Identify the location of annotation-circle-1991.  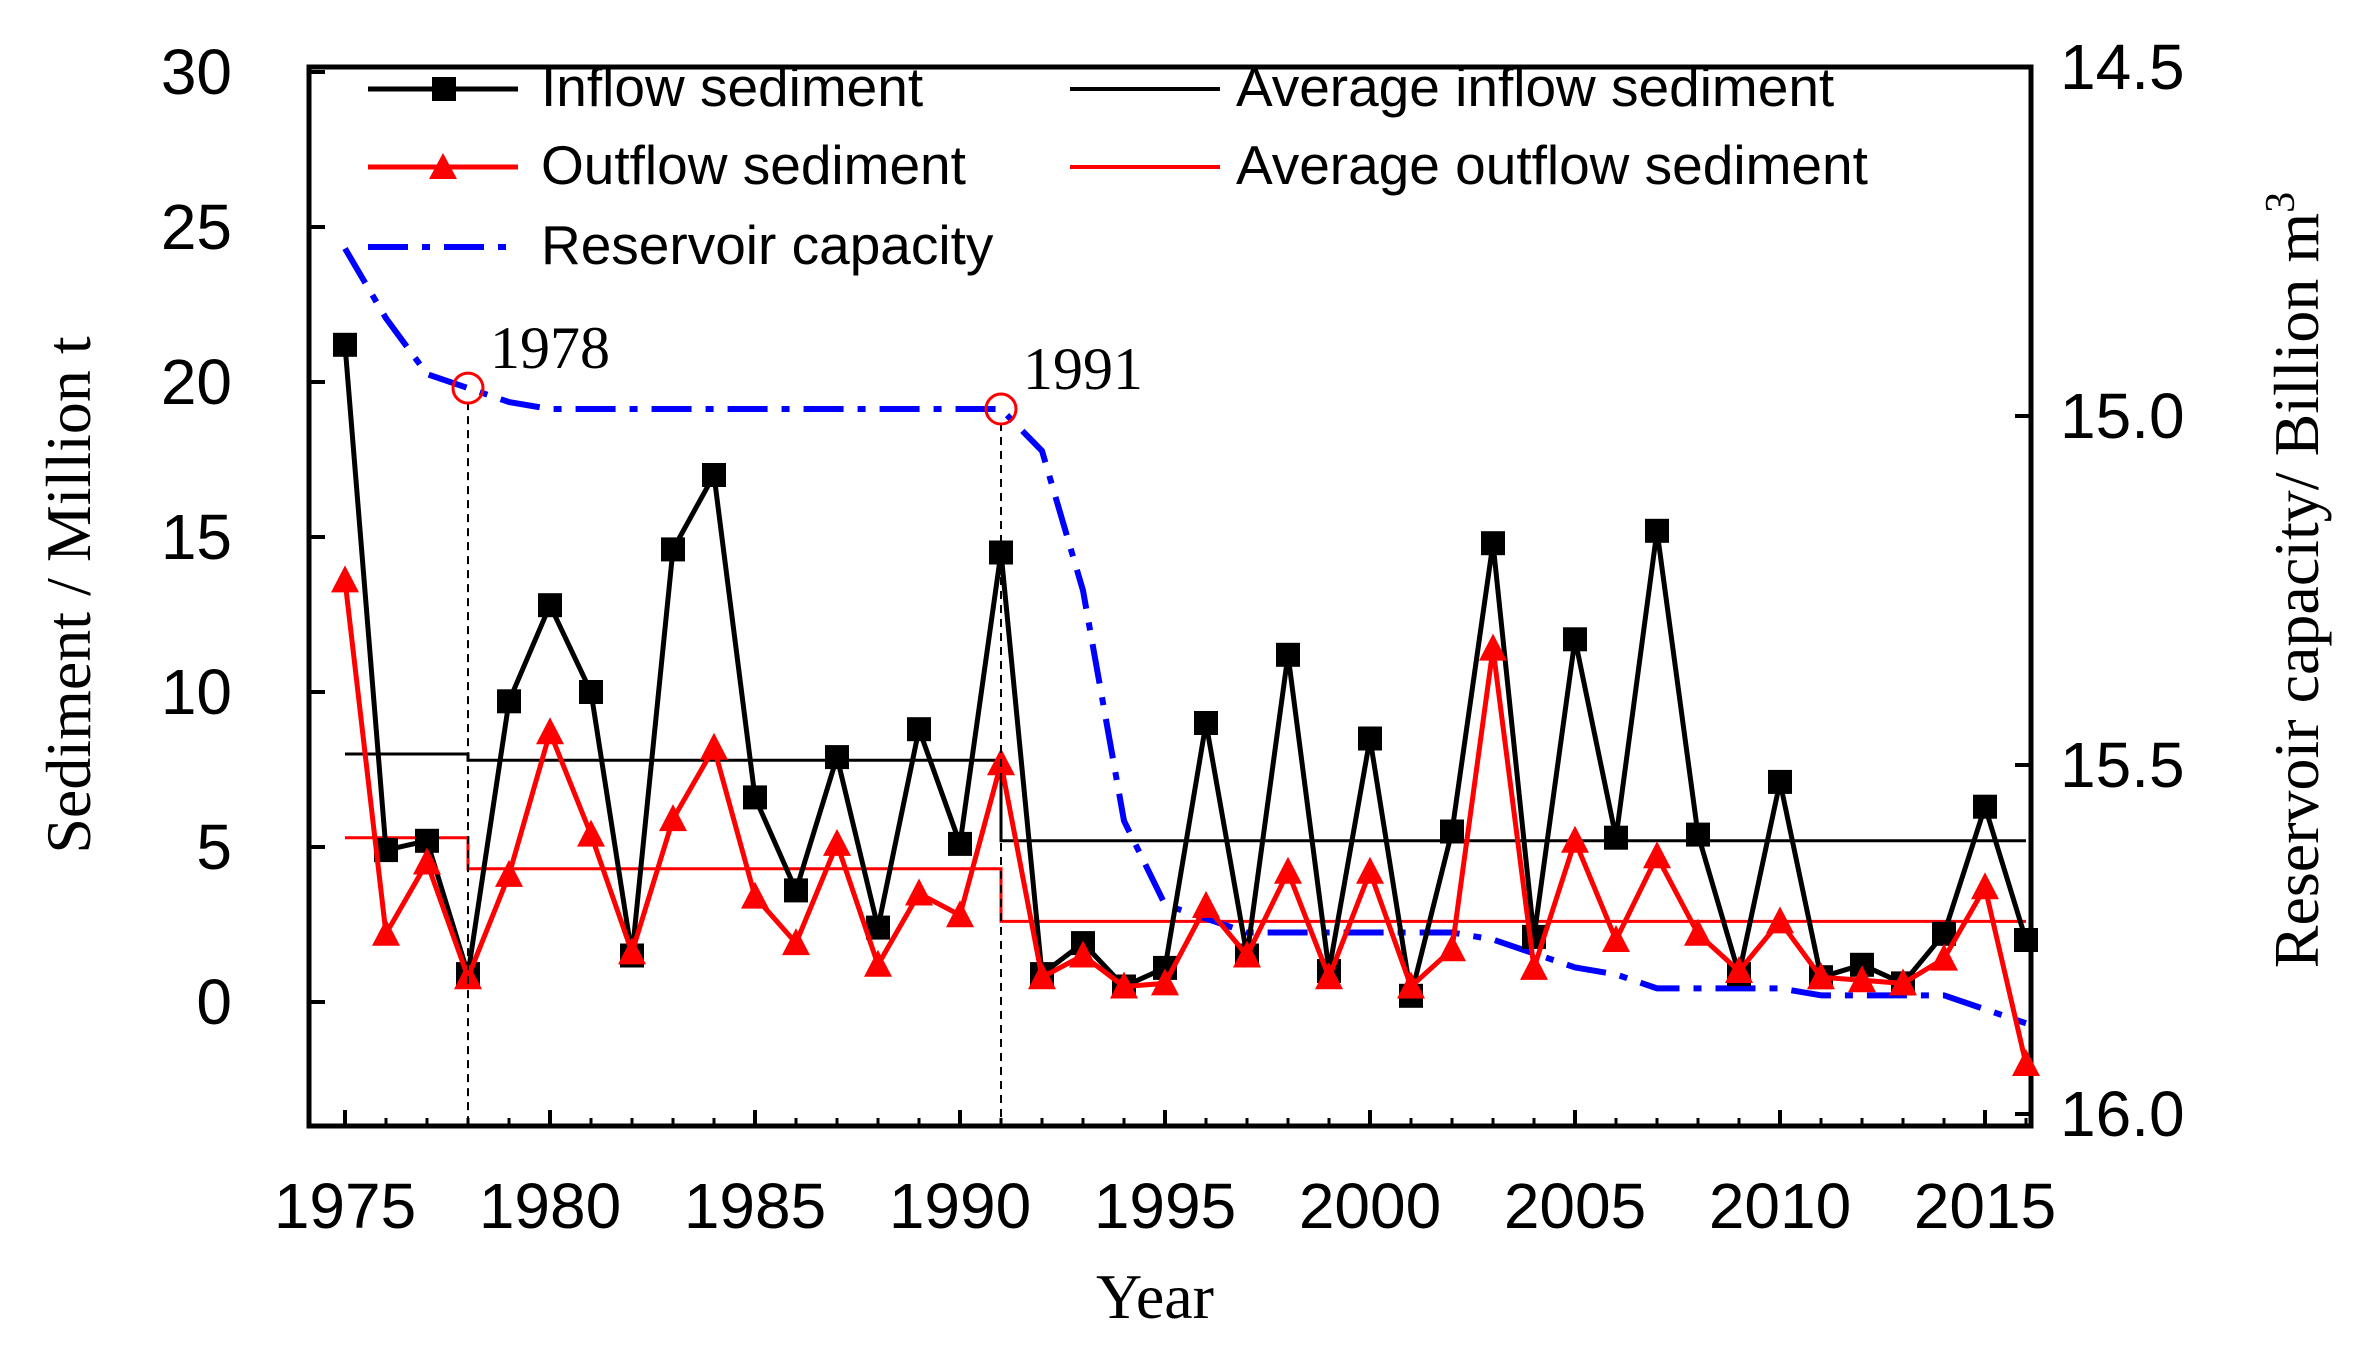
(1001, 409).